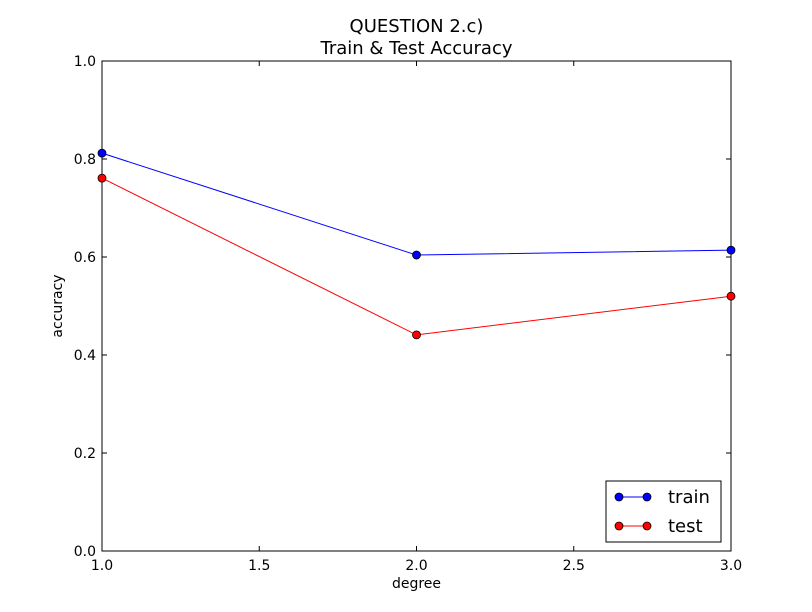  I want to click on x-tick-label: 1.0, so click(102, 566).